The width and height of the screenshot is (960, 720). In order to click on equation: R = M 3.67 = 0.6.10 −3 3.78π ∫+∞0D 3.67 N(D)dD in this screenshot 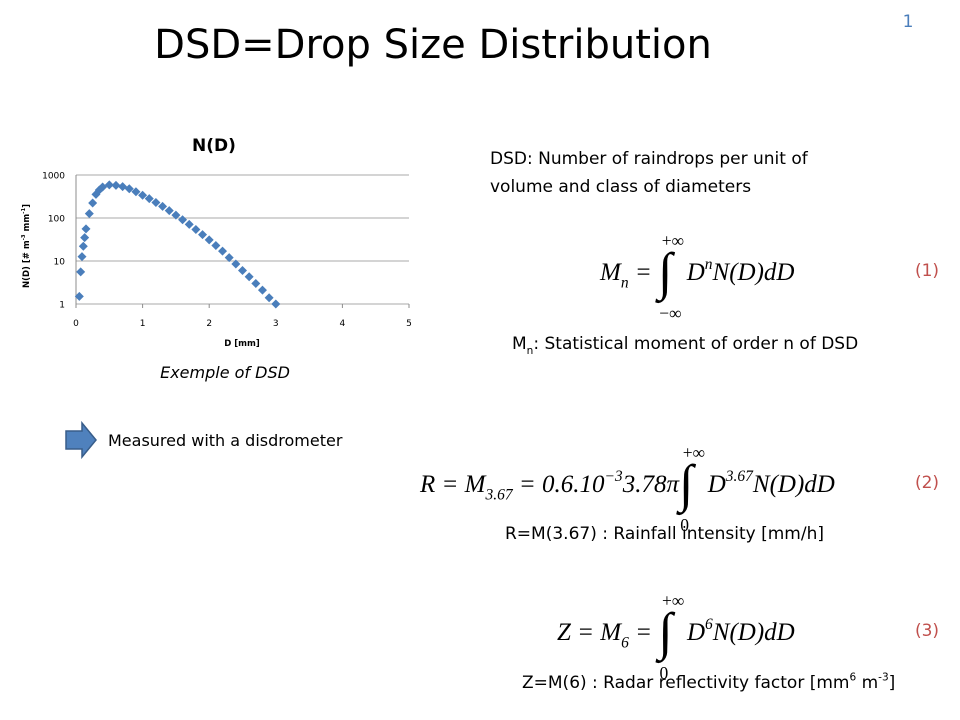, I will do `click(627, 488)`.